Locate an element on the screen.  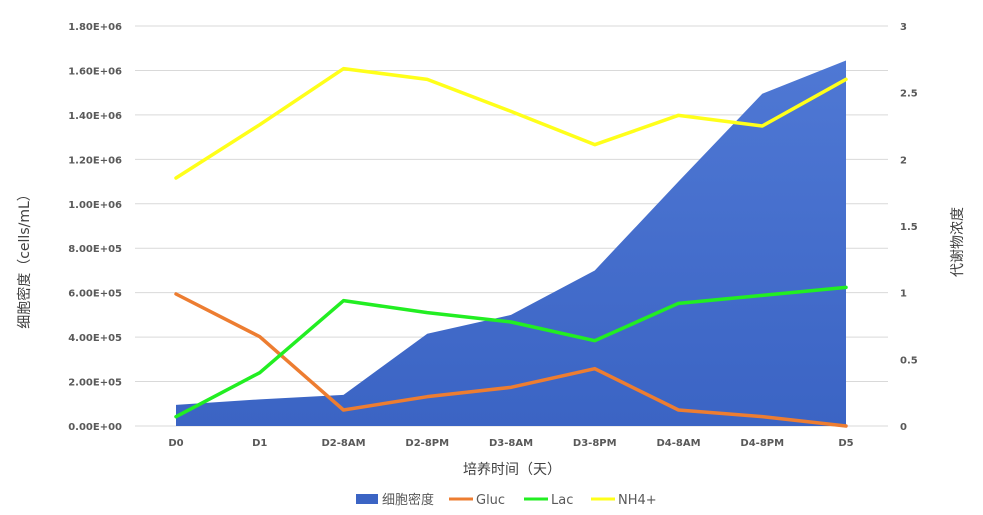
legend-item: NH4+ is located at coordinates (624, 500).